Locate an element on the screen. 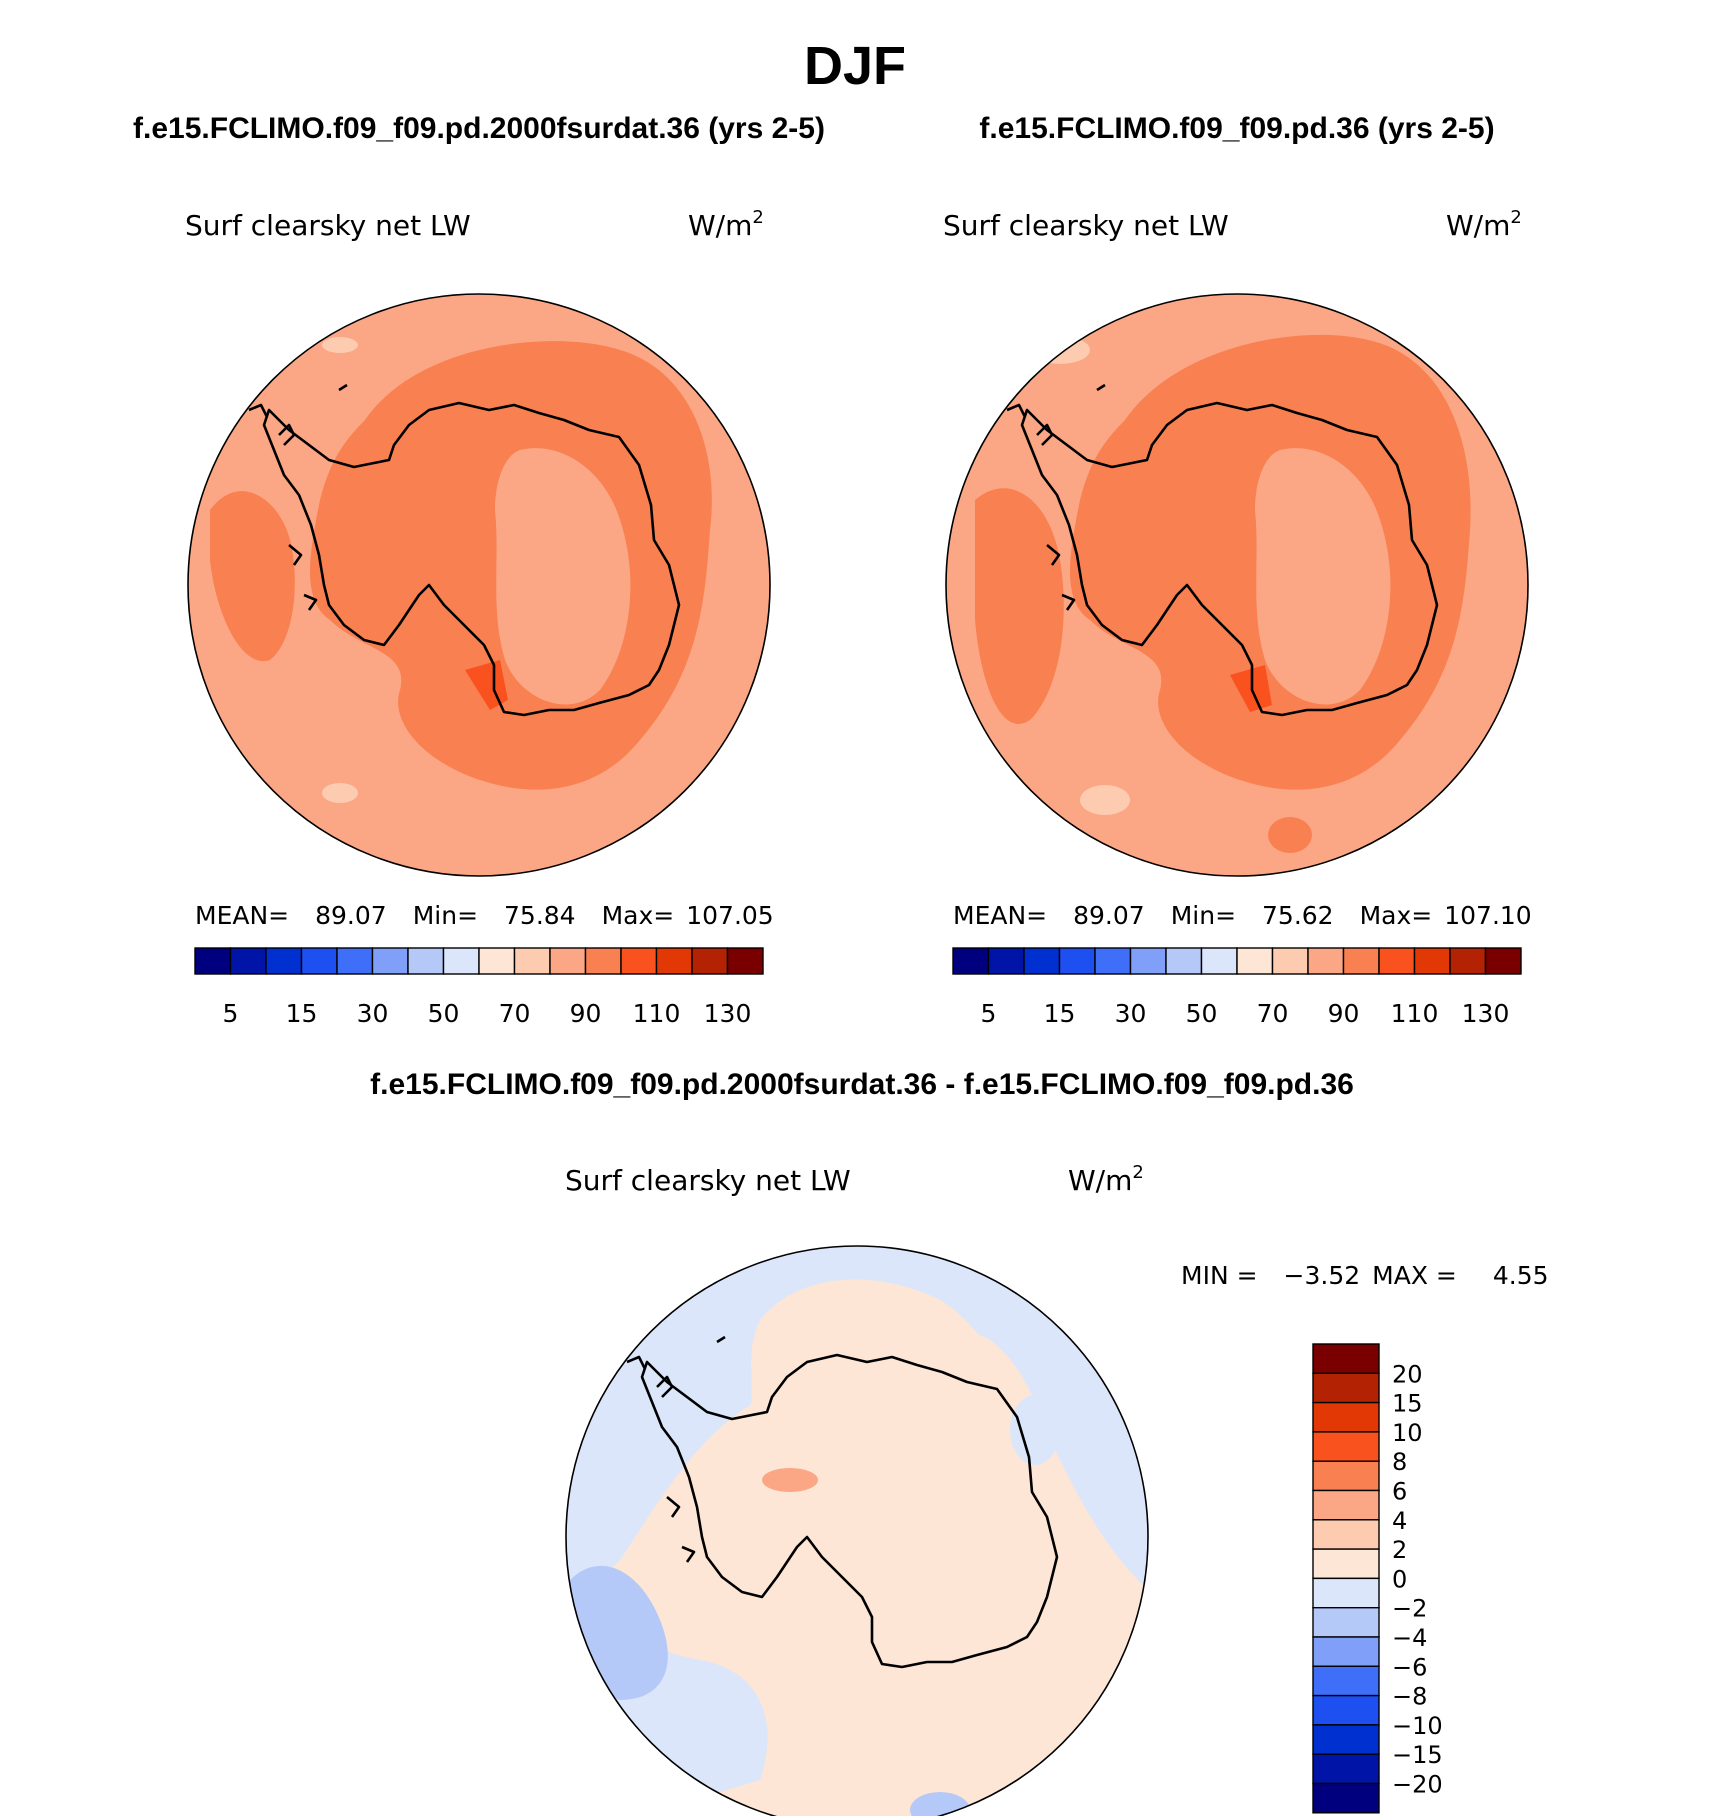  diff-colorbar-label: −2 is located at coordinates (1409, 1609).